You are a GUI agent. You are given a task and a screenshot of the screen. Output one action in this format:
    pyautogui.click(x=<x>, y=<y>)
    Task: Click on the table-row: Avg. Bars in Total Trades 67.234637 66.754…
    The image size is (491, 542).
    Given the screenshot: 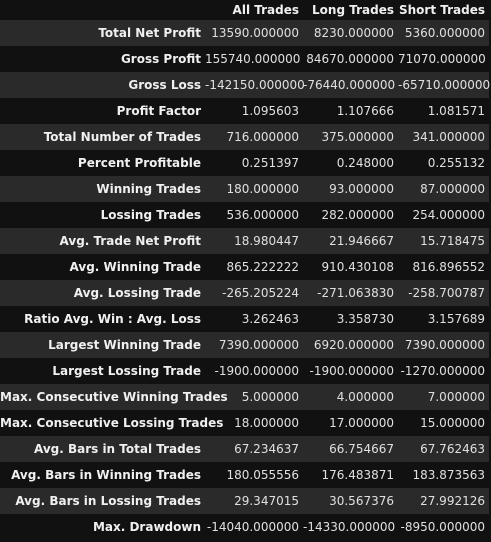 What is the action you would take?
    pyautogui.click(x=244, y=449)
    